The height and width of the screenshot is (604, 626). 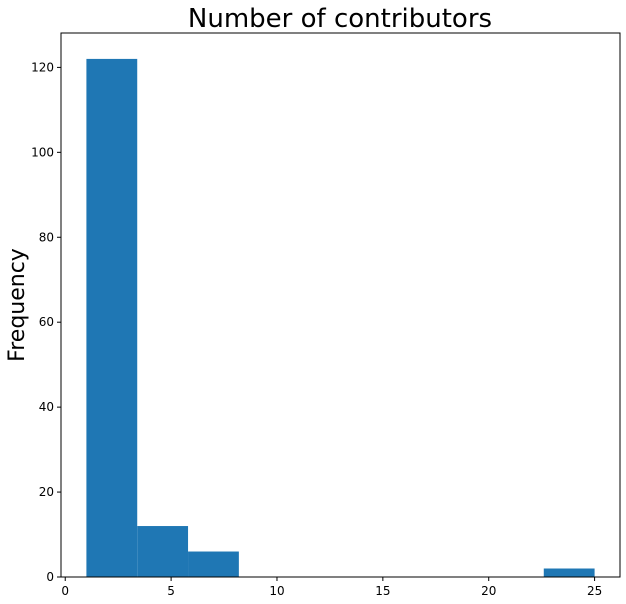 I want to click on x-tick-label: 5, so click(x=171, y=591).